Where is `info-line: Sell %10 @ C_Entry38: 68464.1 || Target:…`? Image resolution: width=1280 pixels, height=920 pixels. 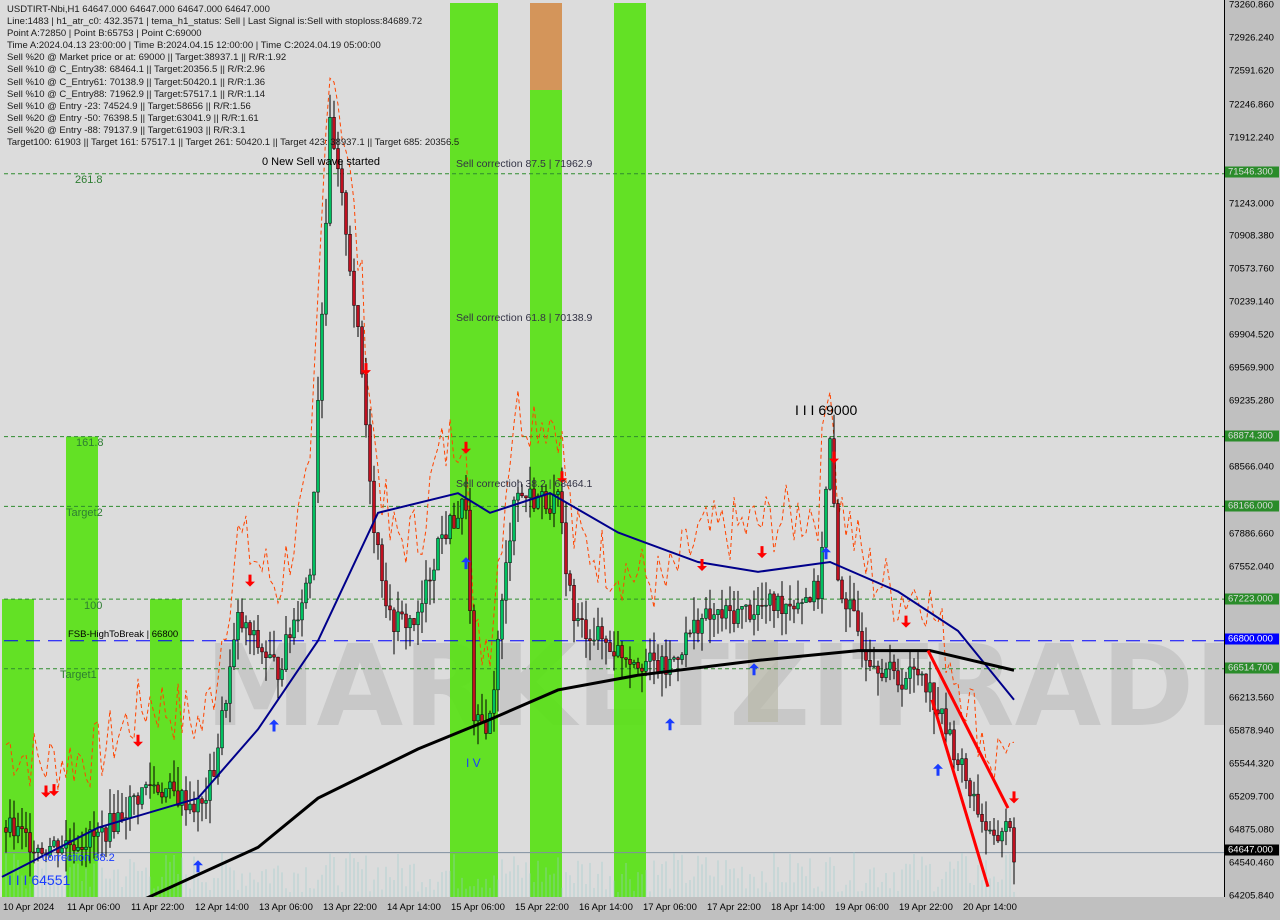
info-line: Sell %10 @ C_Entry38: 68464.1 || Target:… is located at coordinates (136, 70).